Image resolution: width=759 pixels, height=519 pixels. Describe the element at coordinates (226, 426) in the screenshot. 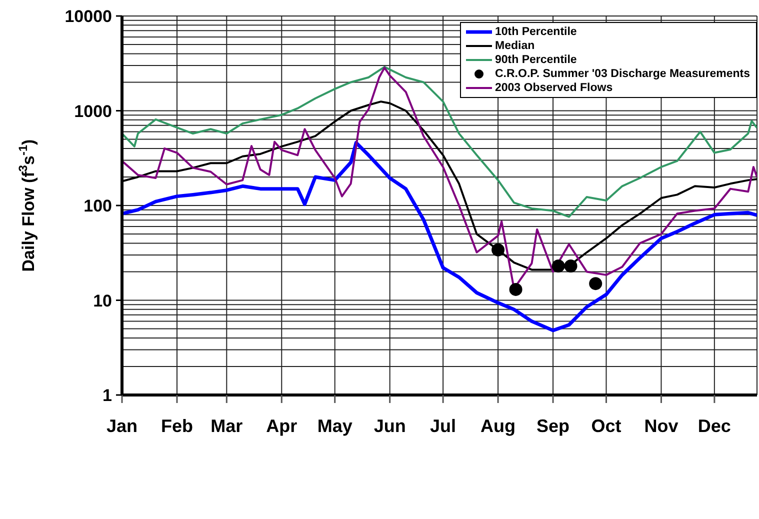

I see `x-tick-label: Mar` at that location.